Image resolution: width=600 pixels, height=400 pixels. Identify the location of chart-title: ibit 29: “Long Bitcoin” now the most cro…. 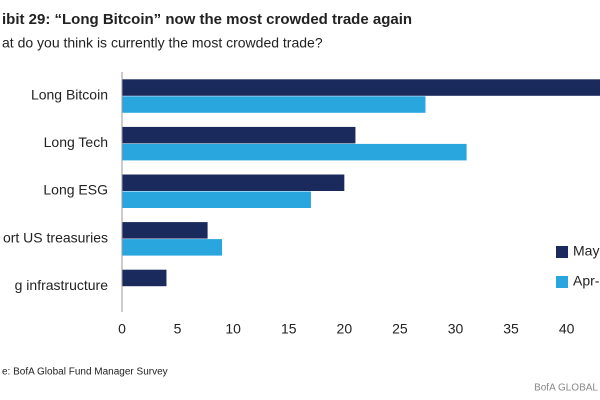
(207, 19).